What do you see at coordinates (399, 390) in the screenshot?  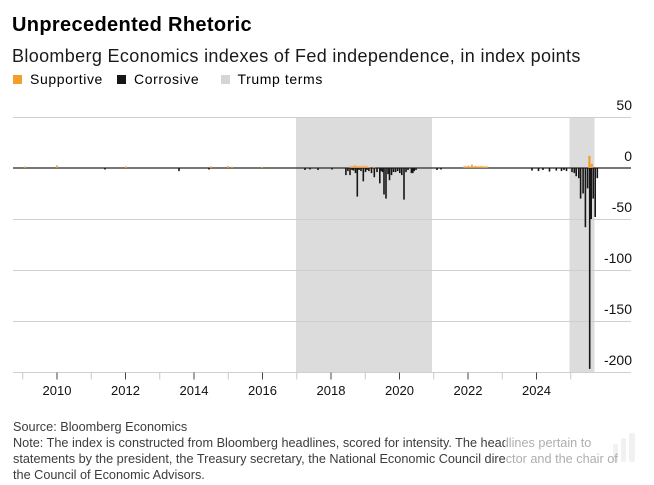 I see `svg-text: 2020` at bounding box center [399, 390].